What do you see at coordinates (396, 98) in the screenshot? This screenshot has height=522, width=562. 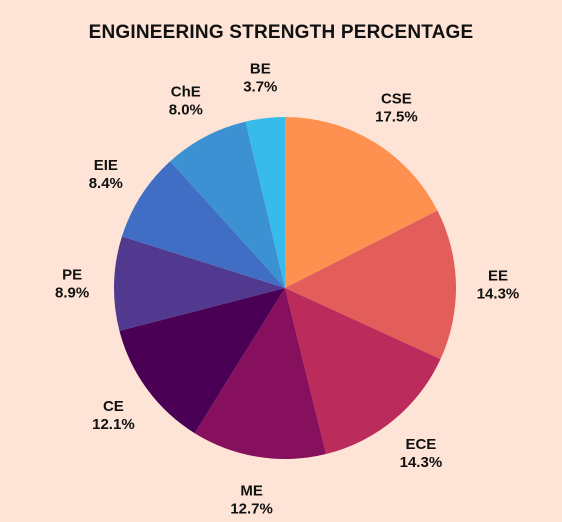 I see `slice-category-label: CSE` at bounding box center [396, 98].